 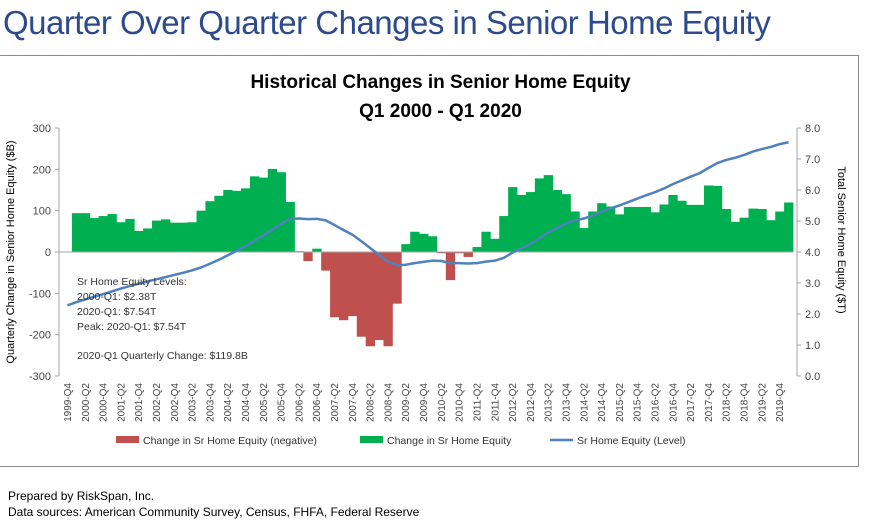 What do you see at coordinates (780, 402) in the screenshot?
I see `x-tick-label: 2019-Q4` at bounding box center [780, 402].